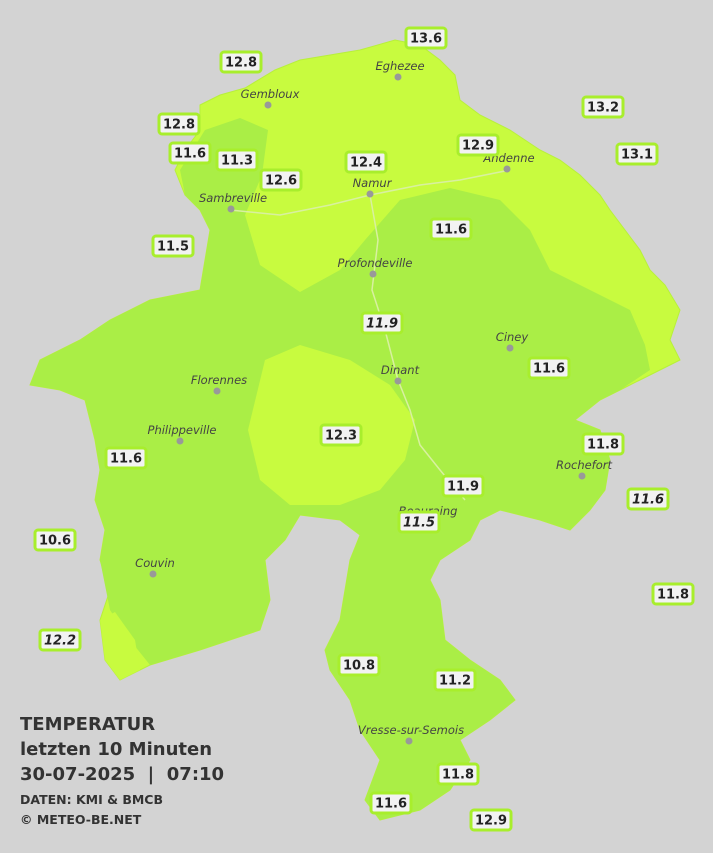  What do you see at coordinates (116, 749) in the screenshot?
I see `subtitle: letzten 10 Minuten` at bounding box center [116, 749].